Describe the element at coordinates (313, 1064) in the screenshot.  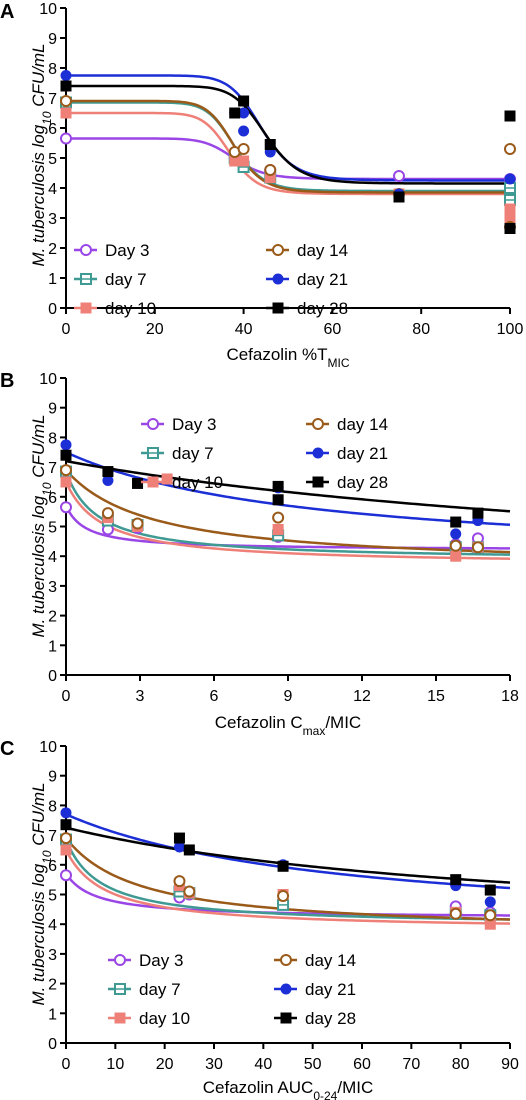
I see `x-tick-label: 50` at that location.